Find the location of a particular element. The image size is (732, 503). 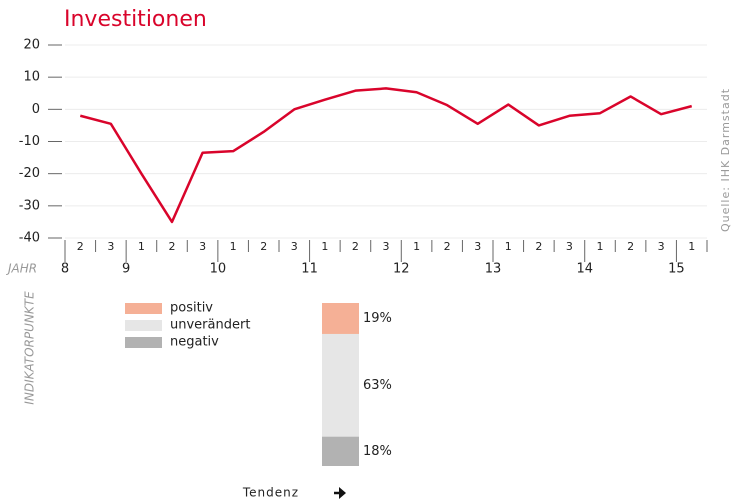

year-label: 15 is located at coordinates (676, 269).